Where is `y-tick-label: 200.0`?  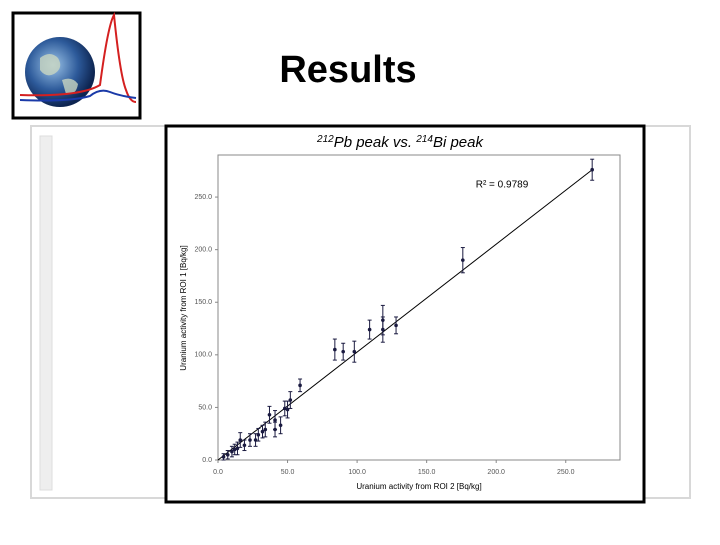
y-tick-label: 200.0 is located at coordinates (203, 249).